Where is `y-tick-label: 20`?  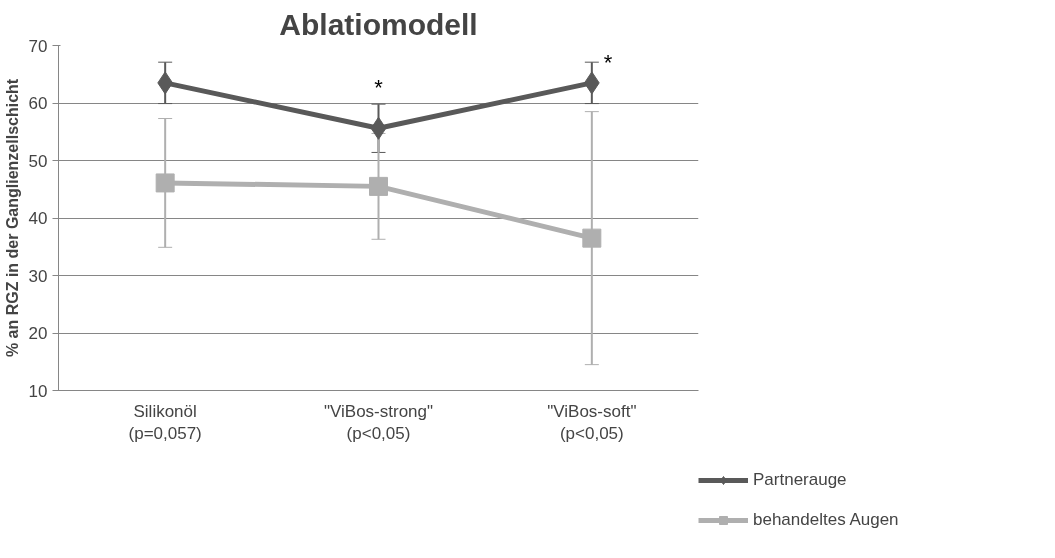
y-tick-label: 20 is located at coordinates (38, 333).